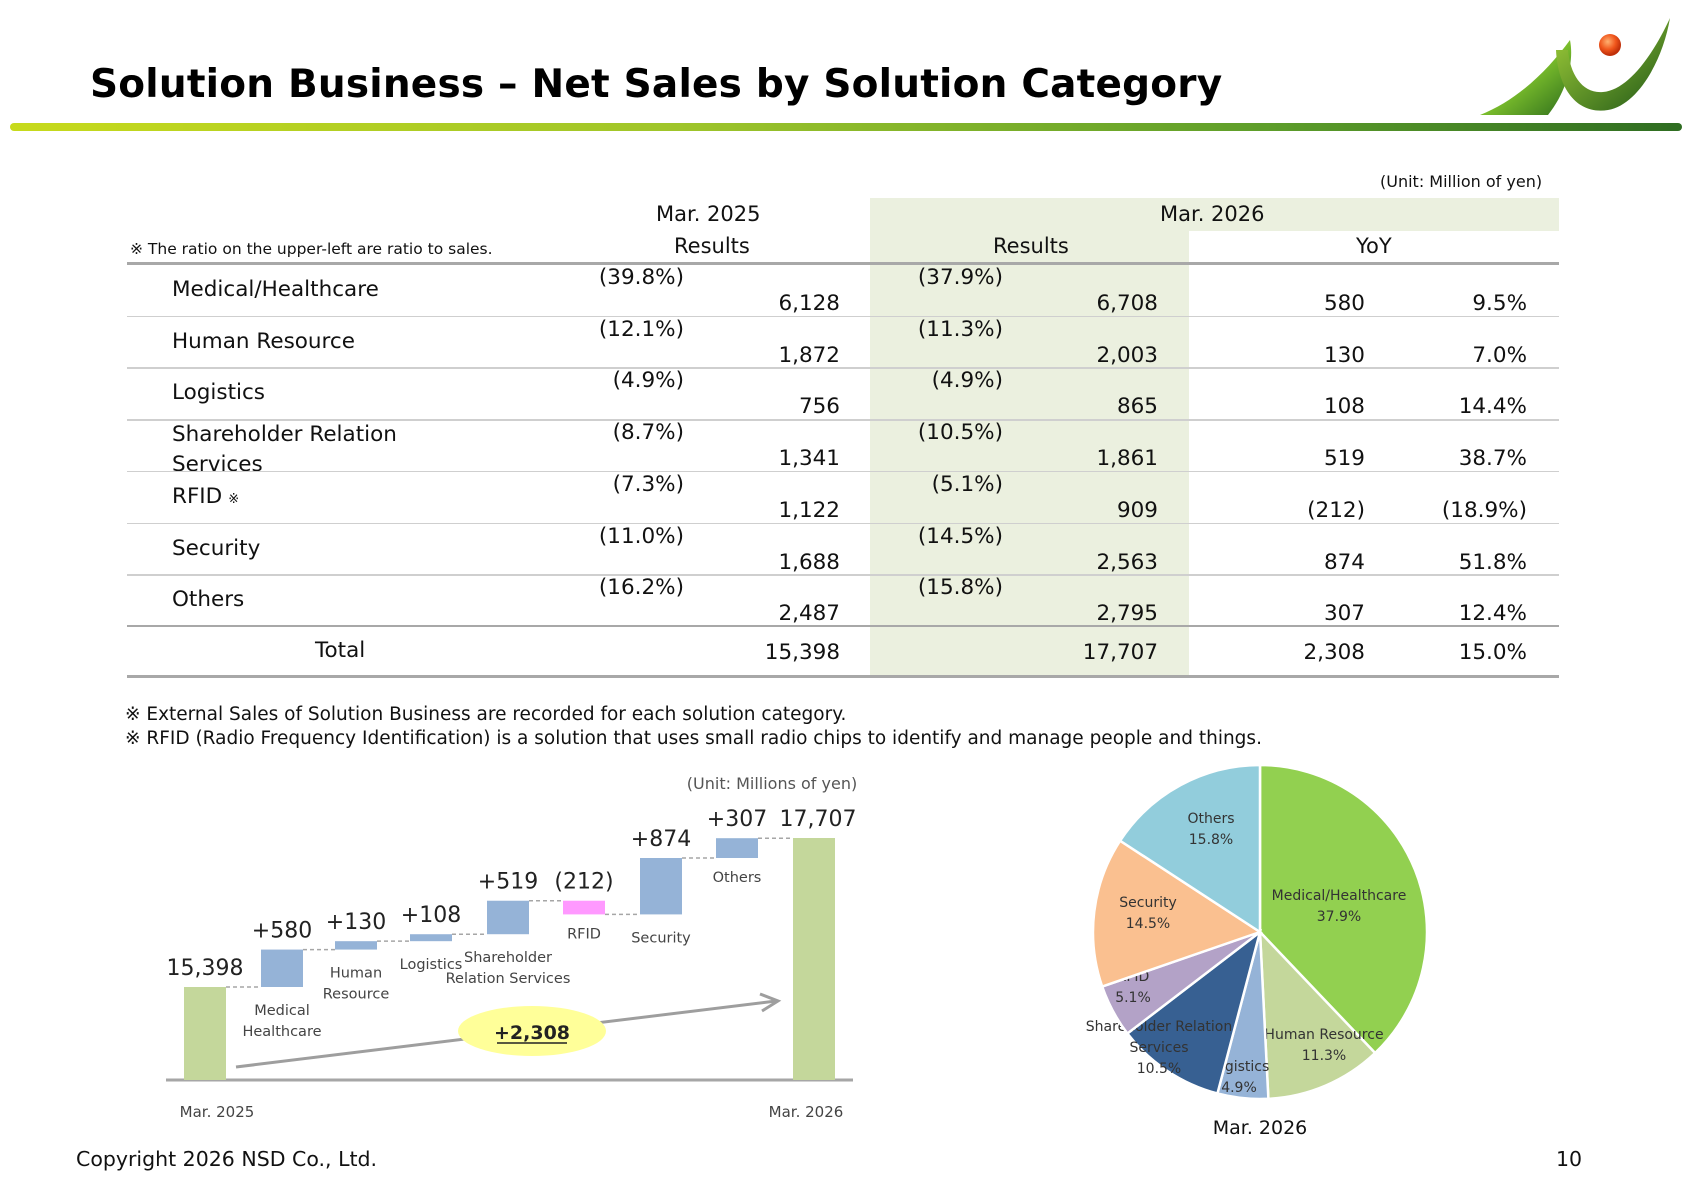 The width and height of the screenshot is (1684, 1190). What do you see at coordinates (806, 1112) in the screenshot?
I see `waterfall-xlabel-end: Mar. 2026` at bounding box center [806, 1112].